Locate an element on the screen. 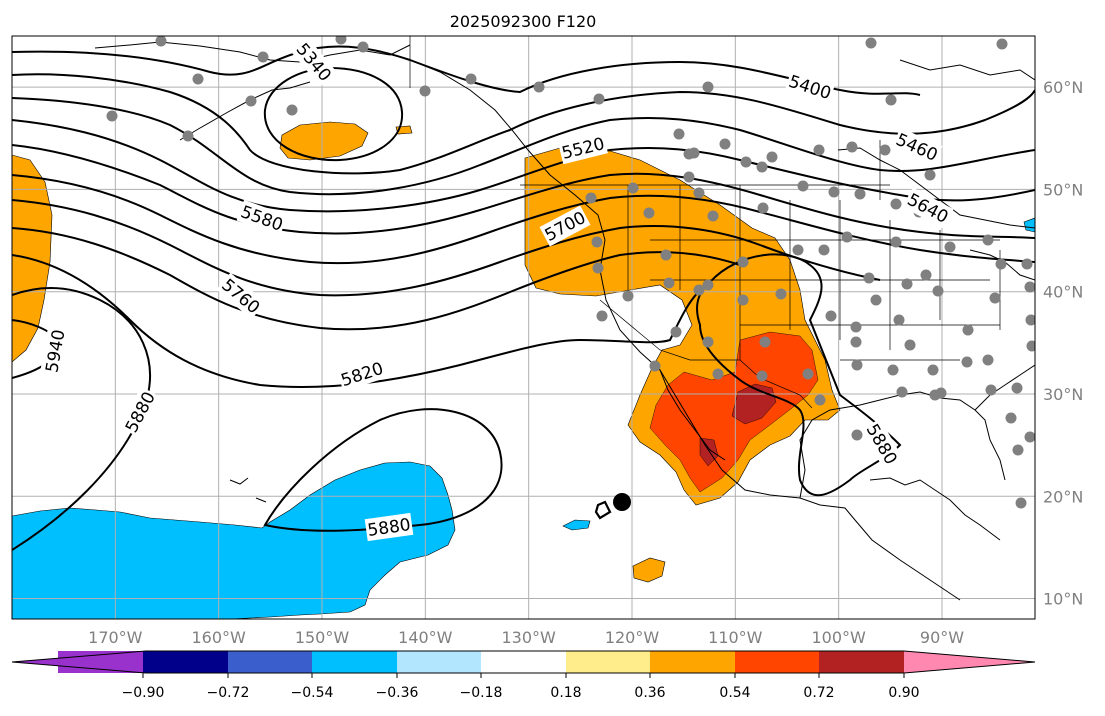  latitude-label: 60°N is located at coordinates (1063, 87).